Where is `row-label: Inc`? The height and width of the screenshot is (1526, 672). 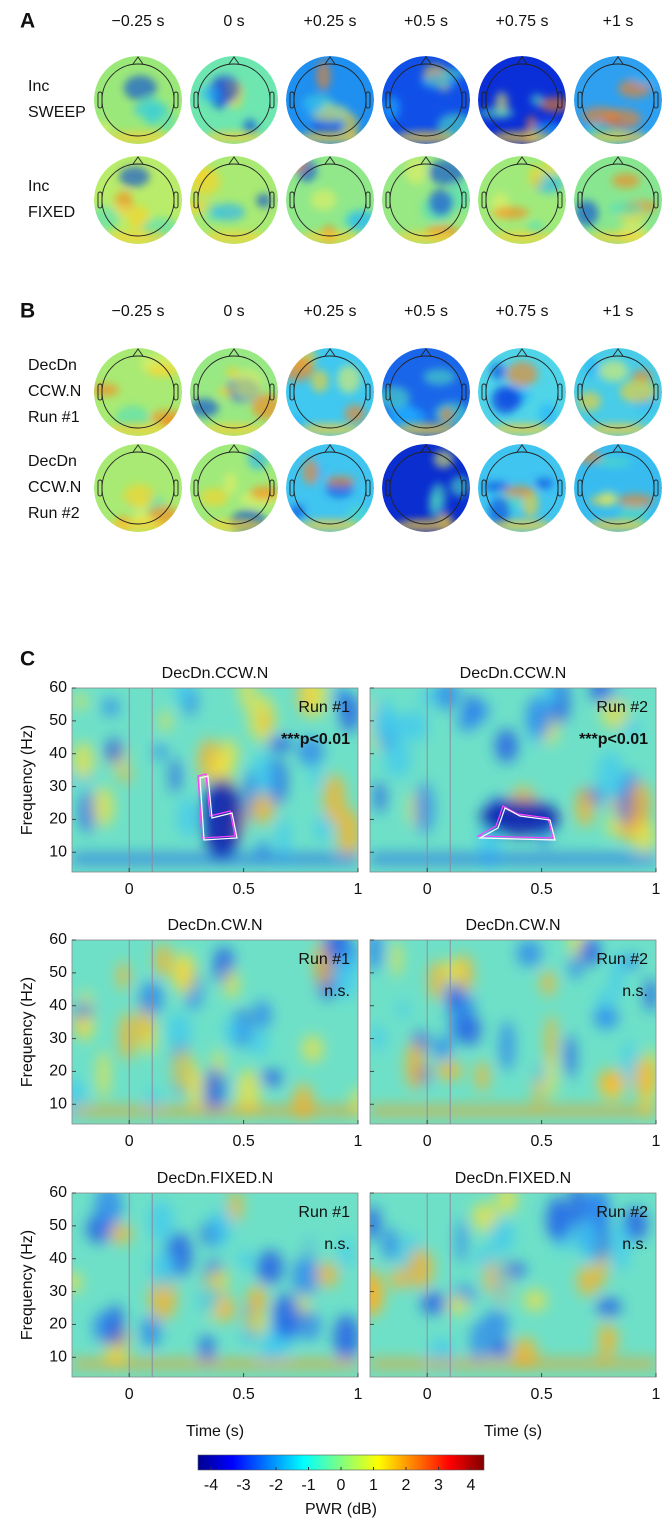 row-label: Inc is located at coordinates (38, 86).